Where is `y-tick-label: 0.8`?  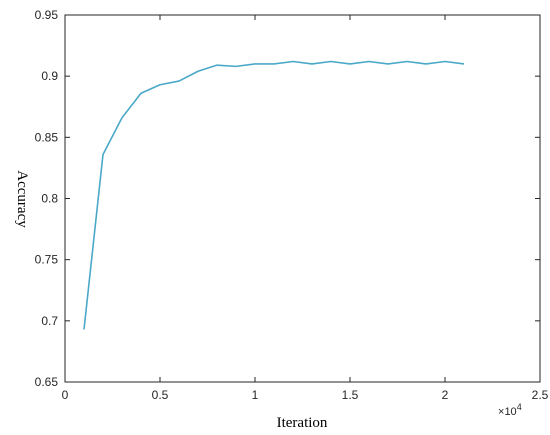 y-tick-label: 0.8 is located at coordinates (49, 199).